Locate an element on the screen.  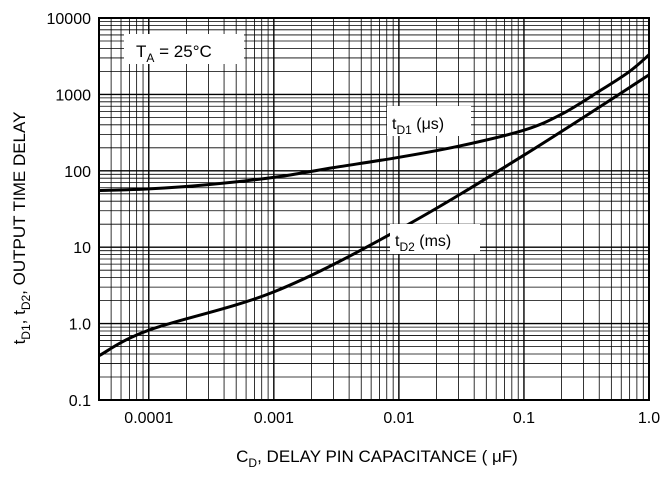
x-tick-label: 0.01 is located at coordinates (398, 418).